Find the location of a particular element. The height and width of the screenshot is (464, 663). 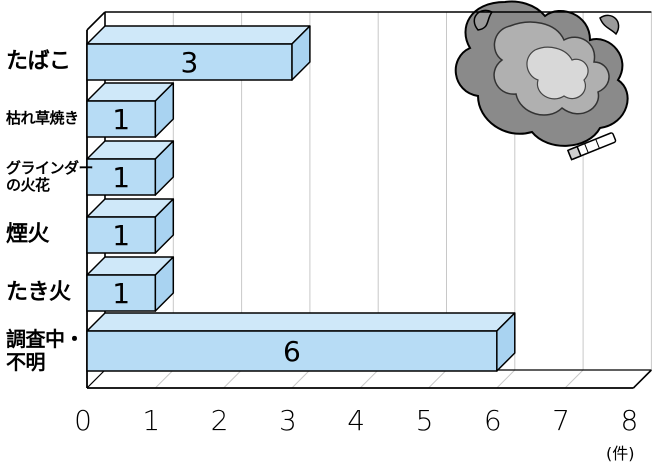

bar-value-label-4: 1 is located at coordinates (121, 293).